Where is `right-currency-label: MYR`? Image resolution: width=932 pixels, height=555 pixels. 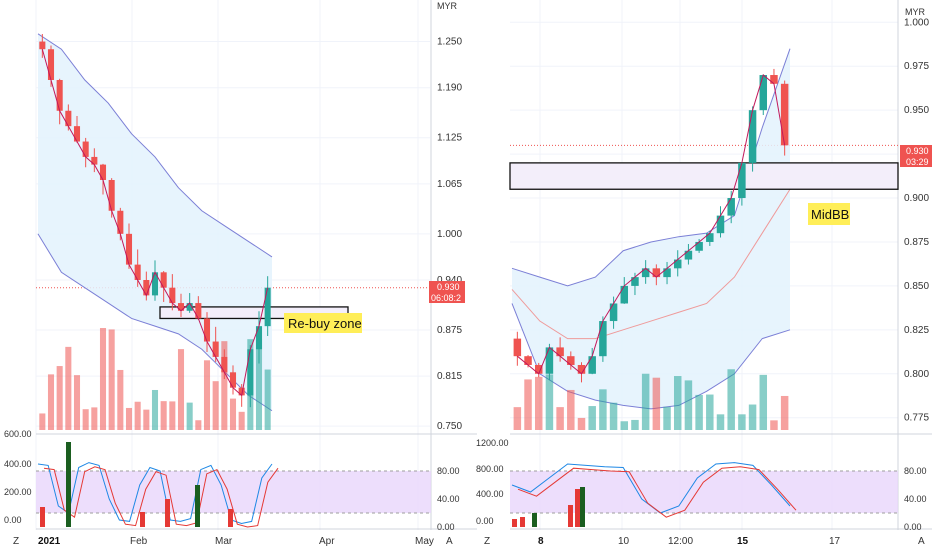
right-currency-label: MYR is located at coordinates (915, 12).